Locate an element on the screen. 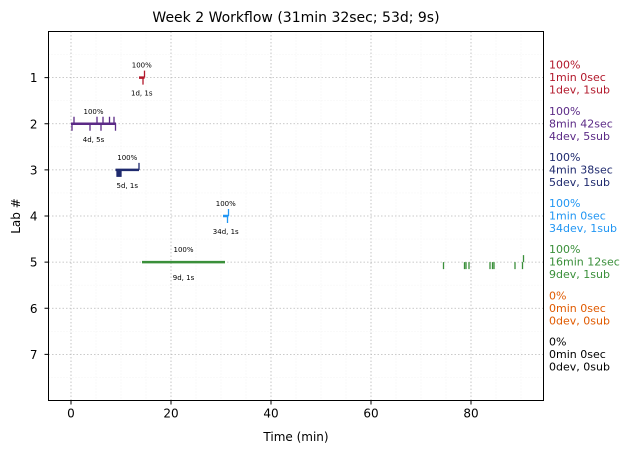 The width and height of the screenshot is (630, 453). lab-4-count-label: 34d, 1s is located at coordinates (226, 232).